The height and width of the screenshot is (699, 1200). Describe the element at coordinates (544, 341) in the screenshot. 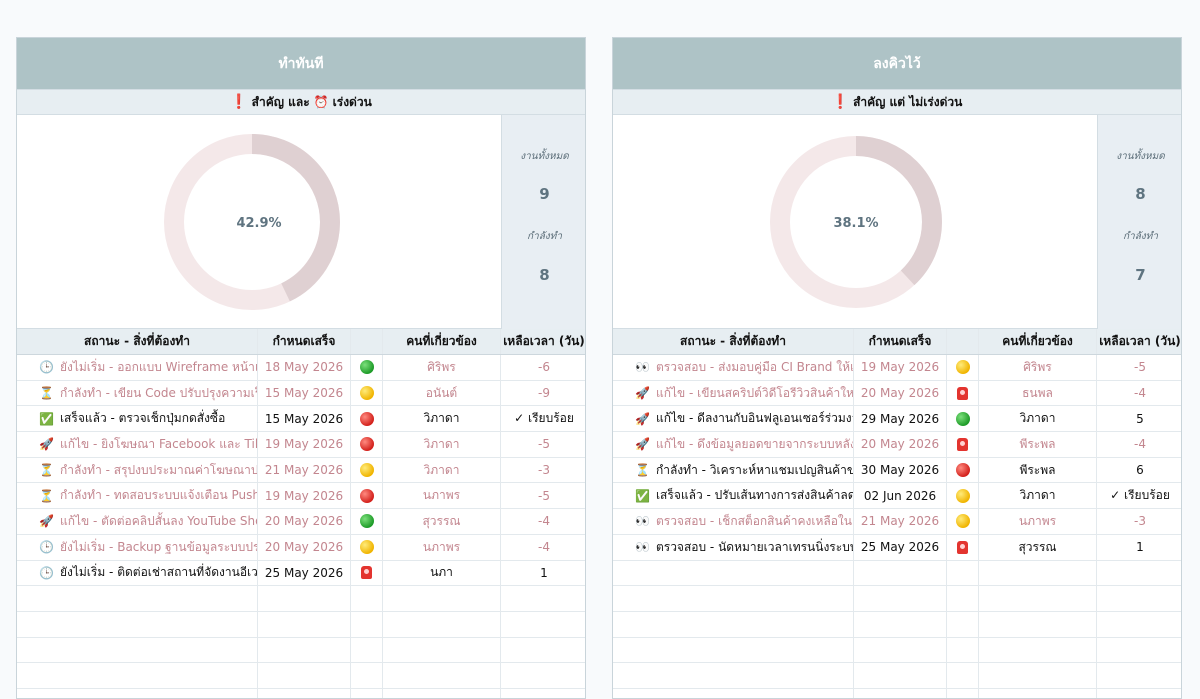

I see `header-days-left: เหลือเวลา (วัน)` at that location.